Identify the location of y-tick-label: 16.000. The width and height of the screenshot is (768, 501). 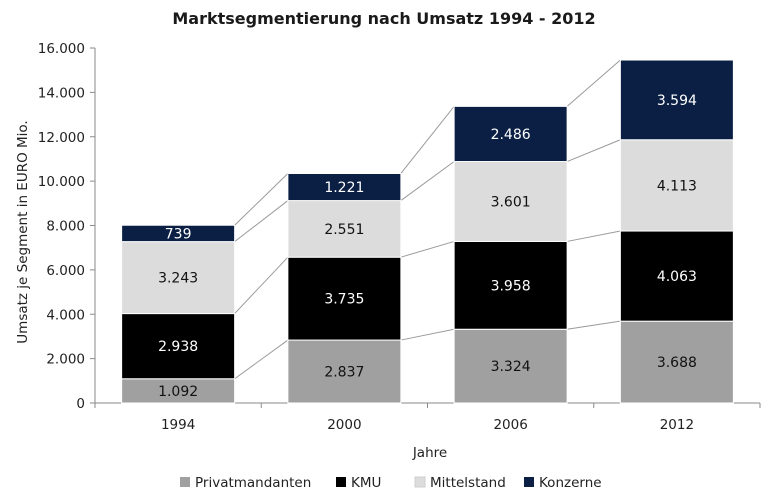
(61, 49).